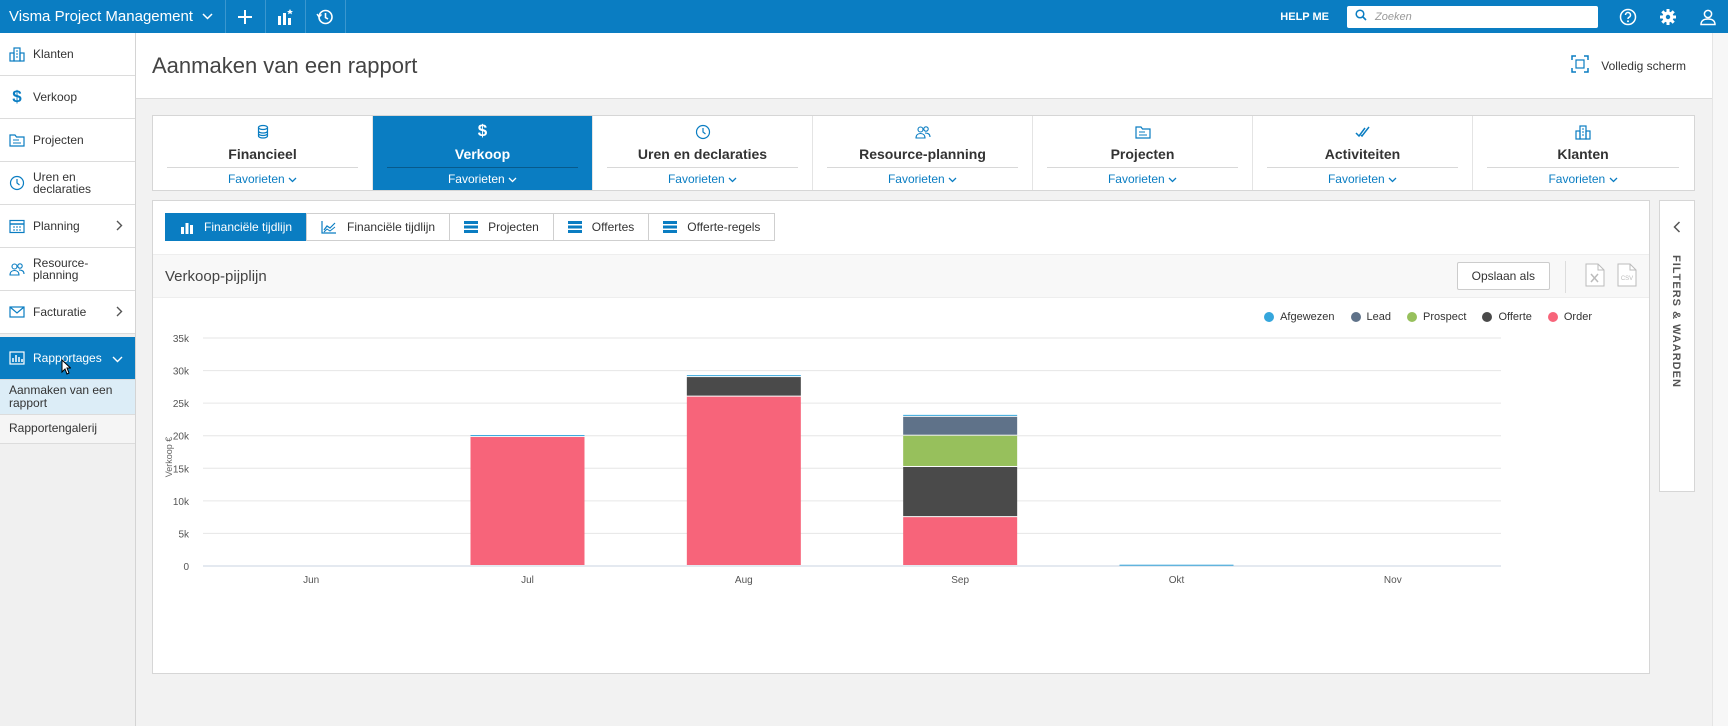 The width and height of the screenshot is (1728, 726). I want to click on x-tick-label: Sep, so click(960, 580).